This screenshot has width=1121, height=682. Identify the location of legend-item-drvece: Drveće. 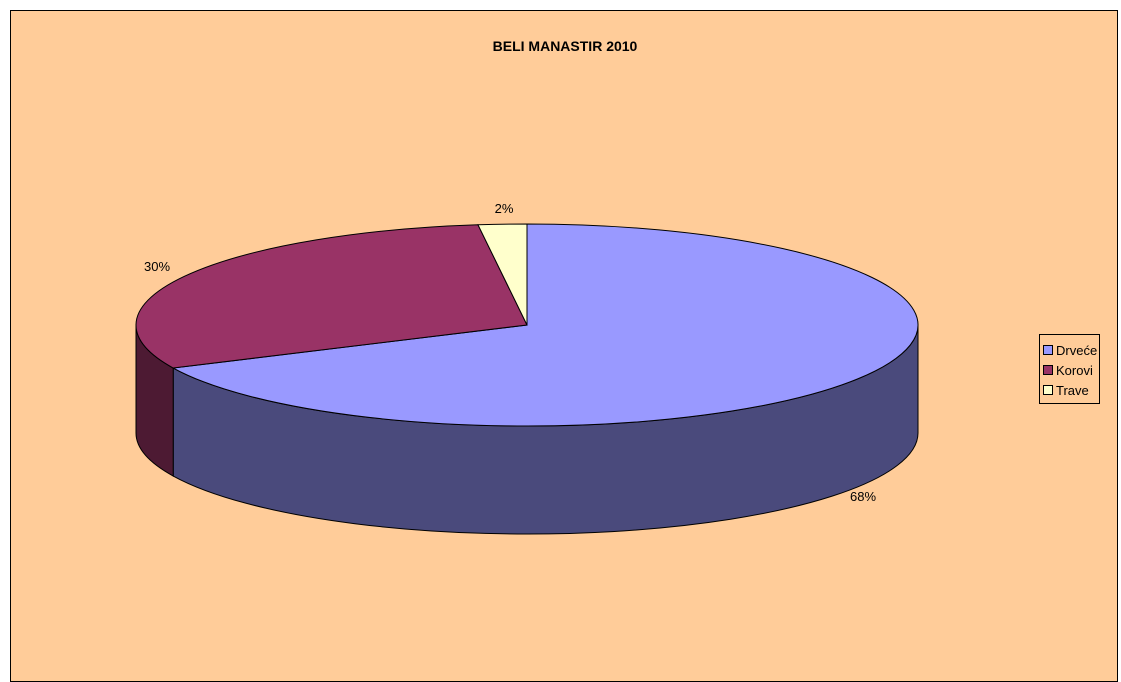
(1071, 350).